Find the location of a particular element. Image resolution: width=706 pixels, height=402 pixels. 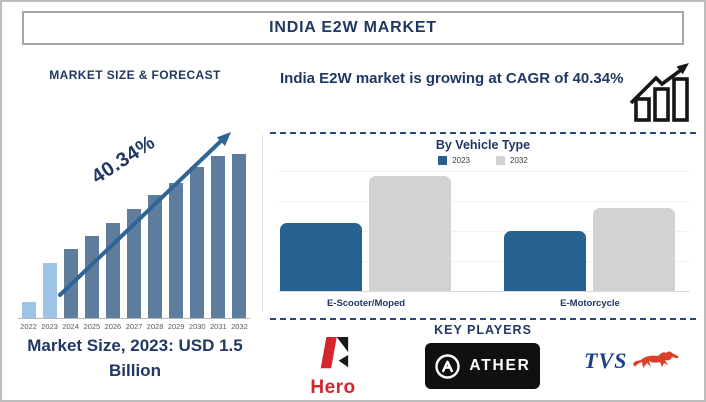

forecast-bar-2031 is located at coordinates (218, 237).